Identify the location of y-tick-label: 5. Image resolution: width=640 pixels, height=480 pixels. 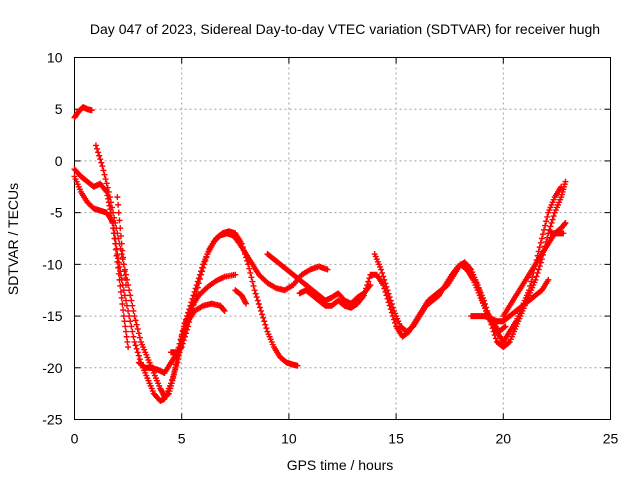
(59, 109).